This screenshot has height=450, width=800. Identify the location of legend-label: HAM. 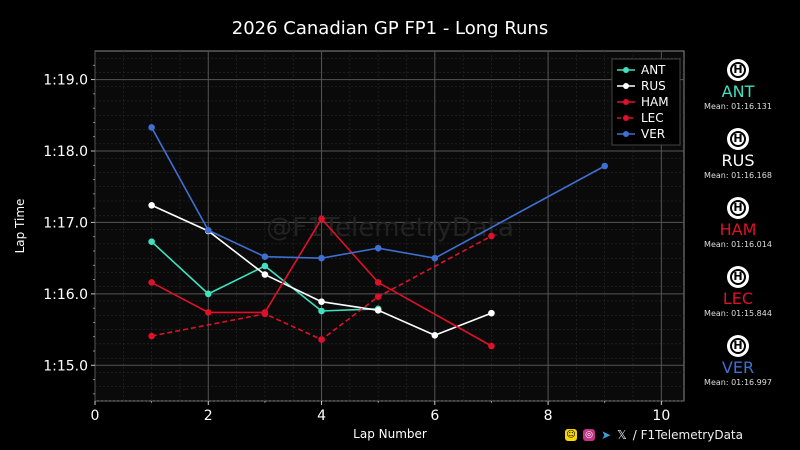
(655, 102).